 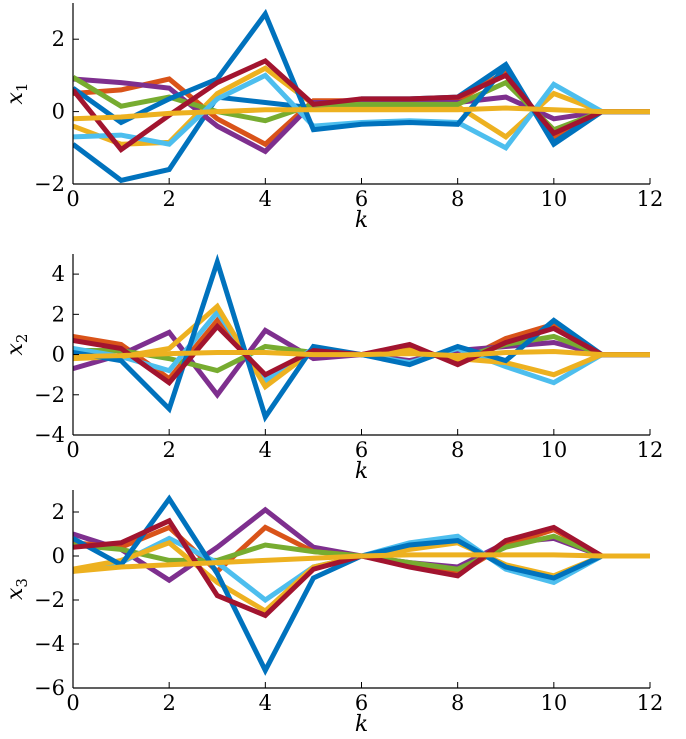 I want to click on y-axis-label: x2, so click(x=17, y=345).